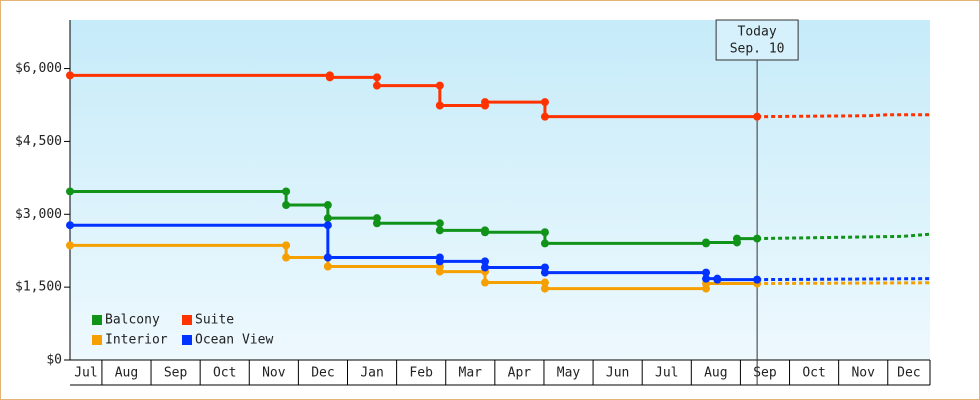 The image size is (980, 400). Describe the element at coordinates (471, 373) in the screenshot. I see `x-tick-label: Mar` at that location.